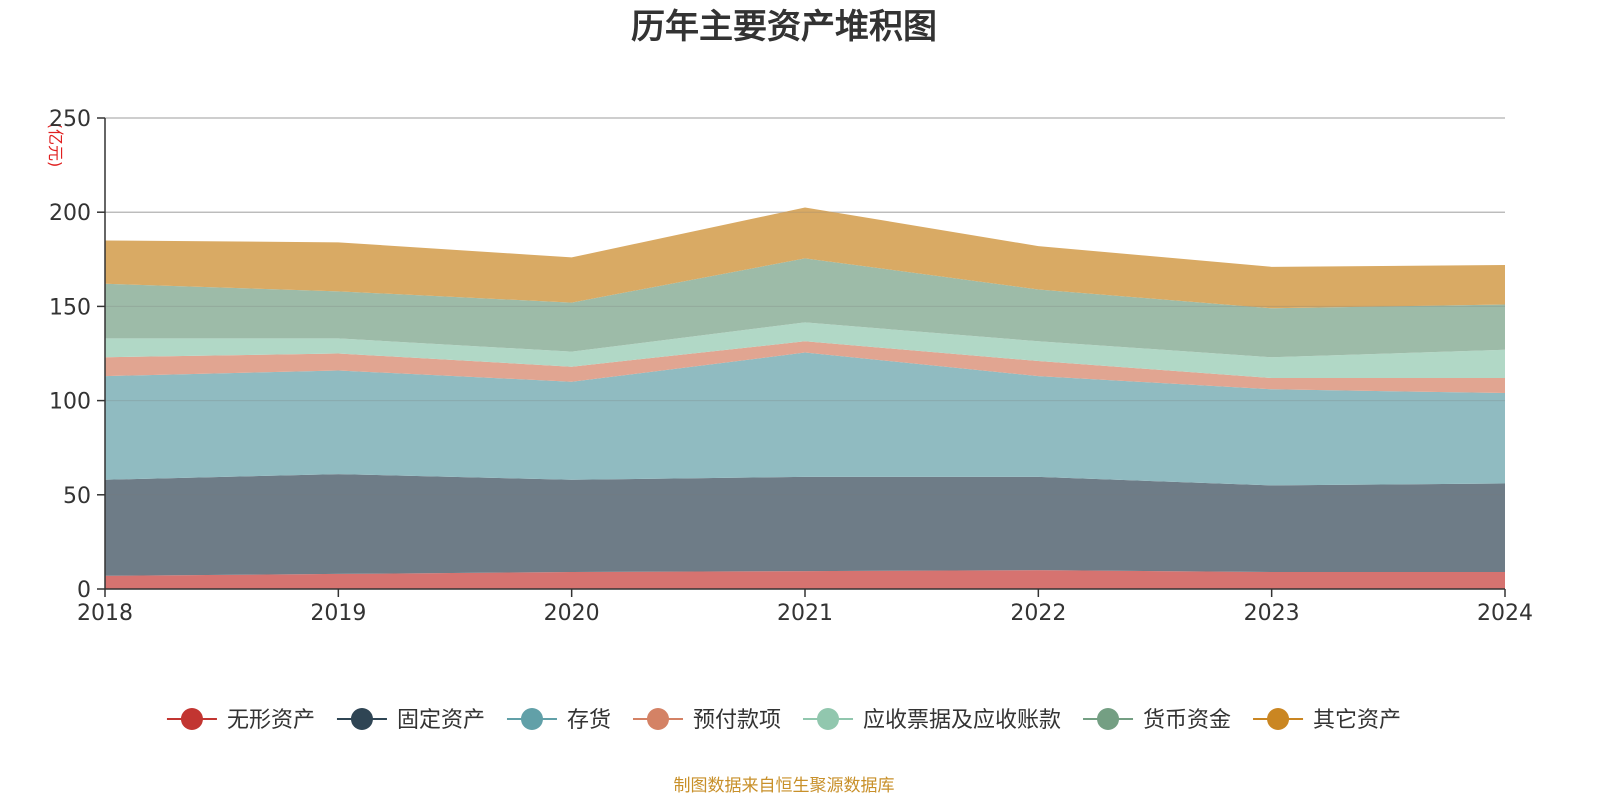  I want to click on data-source-note: 制图数据来自恒生聚源数据库, so click(784, 786).